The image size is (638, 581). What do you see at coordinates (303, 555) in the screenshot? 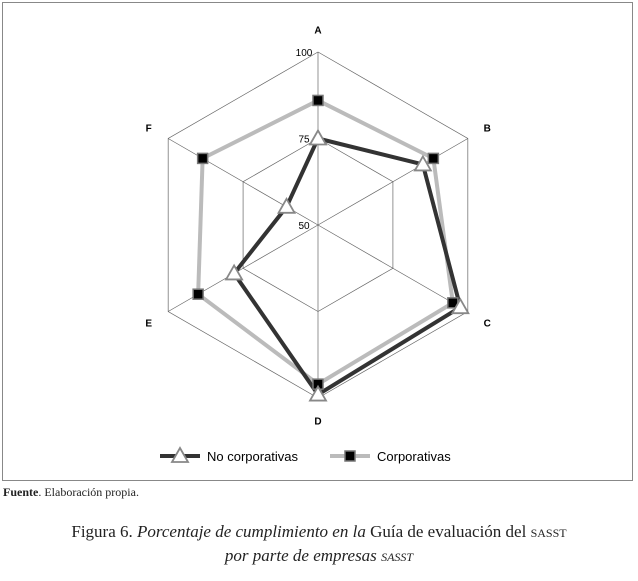
I see `caption-italic-2: por parte de empresas` at bounding box center [303, 555].